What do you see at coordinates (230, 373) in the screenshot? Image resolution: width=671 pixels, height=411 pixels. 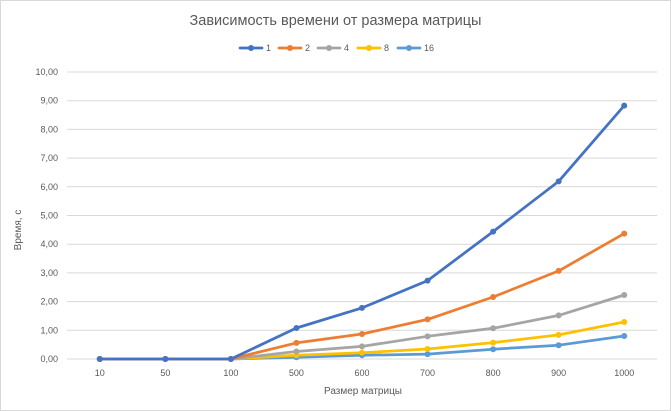 I see `x-tick-label: 100` at bounding box center [230, 373].